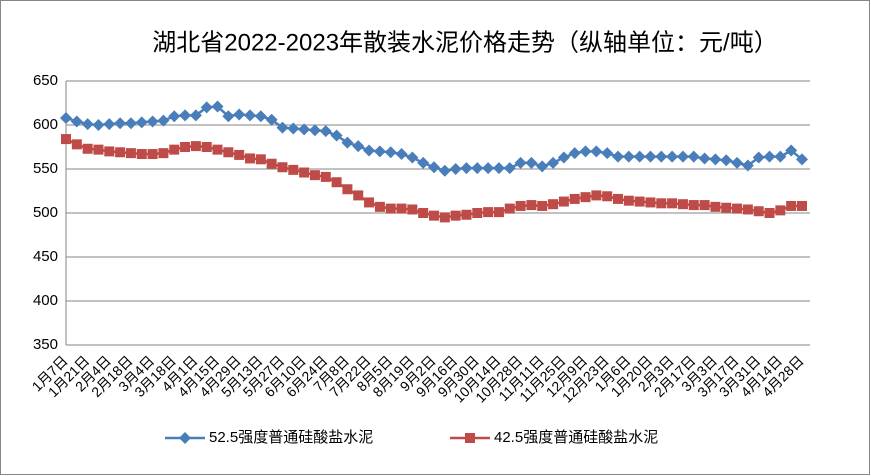 This screenshot has width=871, height=476. I want to click on y-tick-label: 400, so click(45, 300).